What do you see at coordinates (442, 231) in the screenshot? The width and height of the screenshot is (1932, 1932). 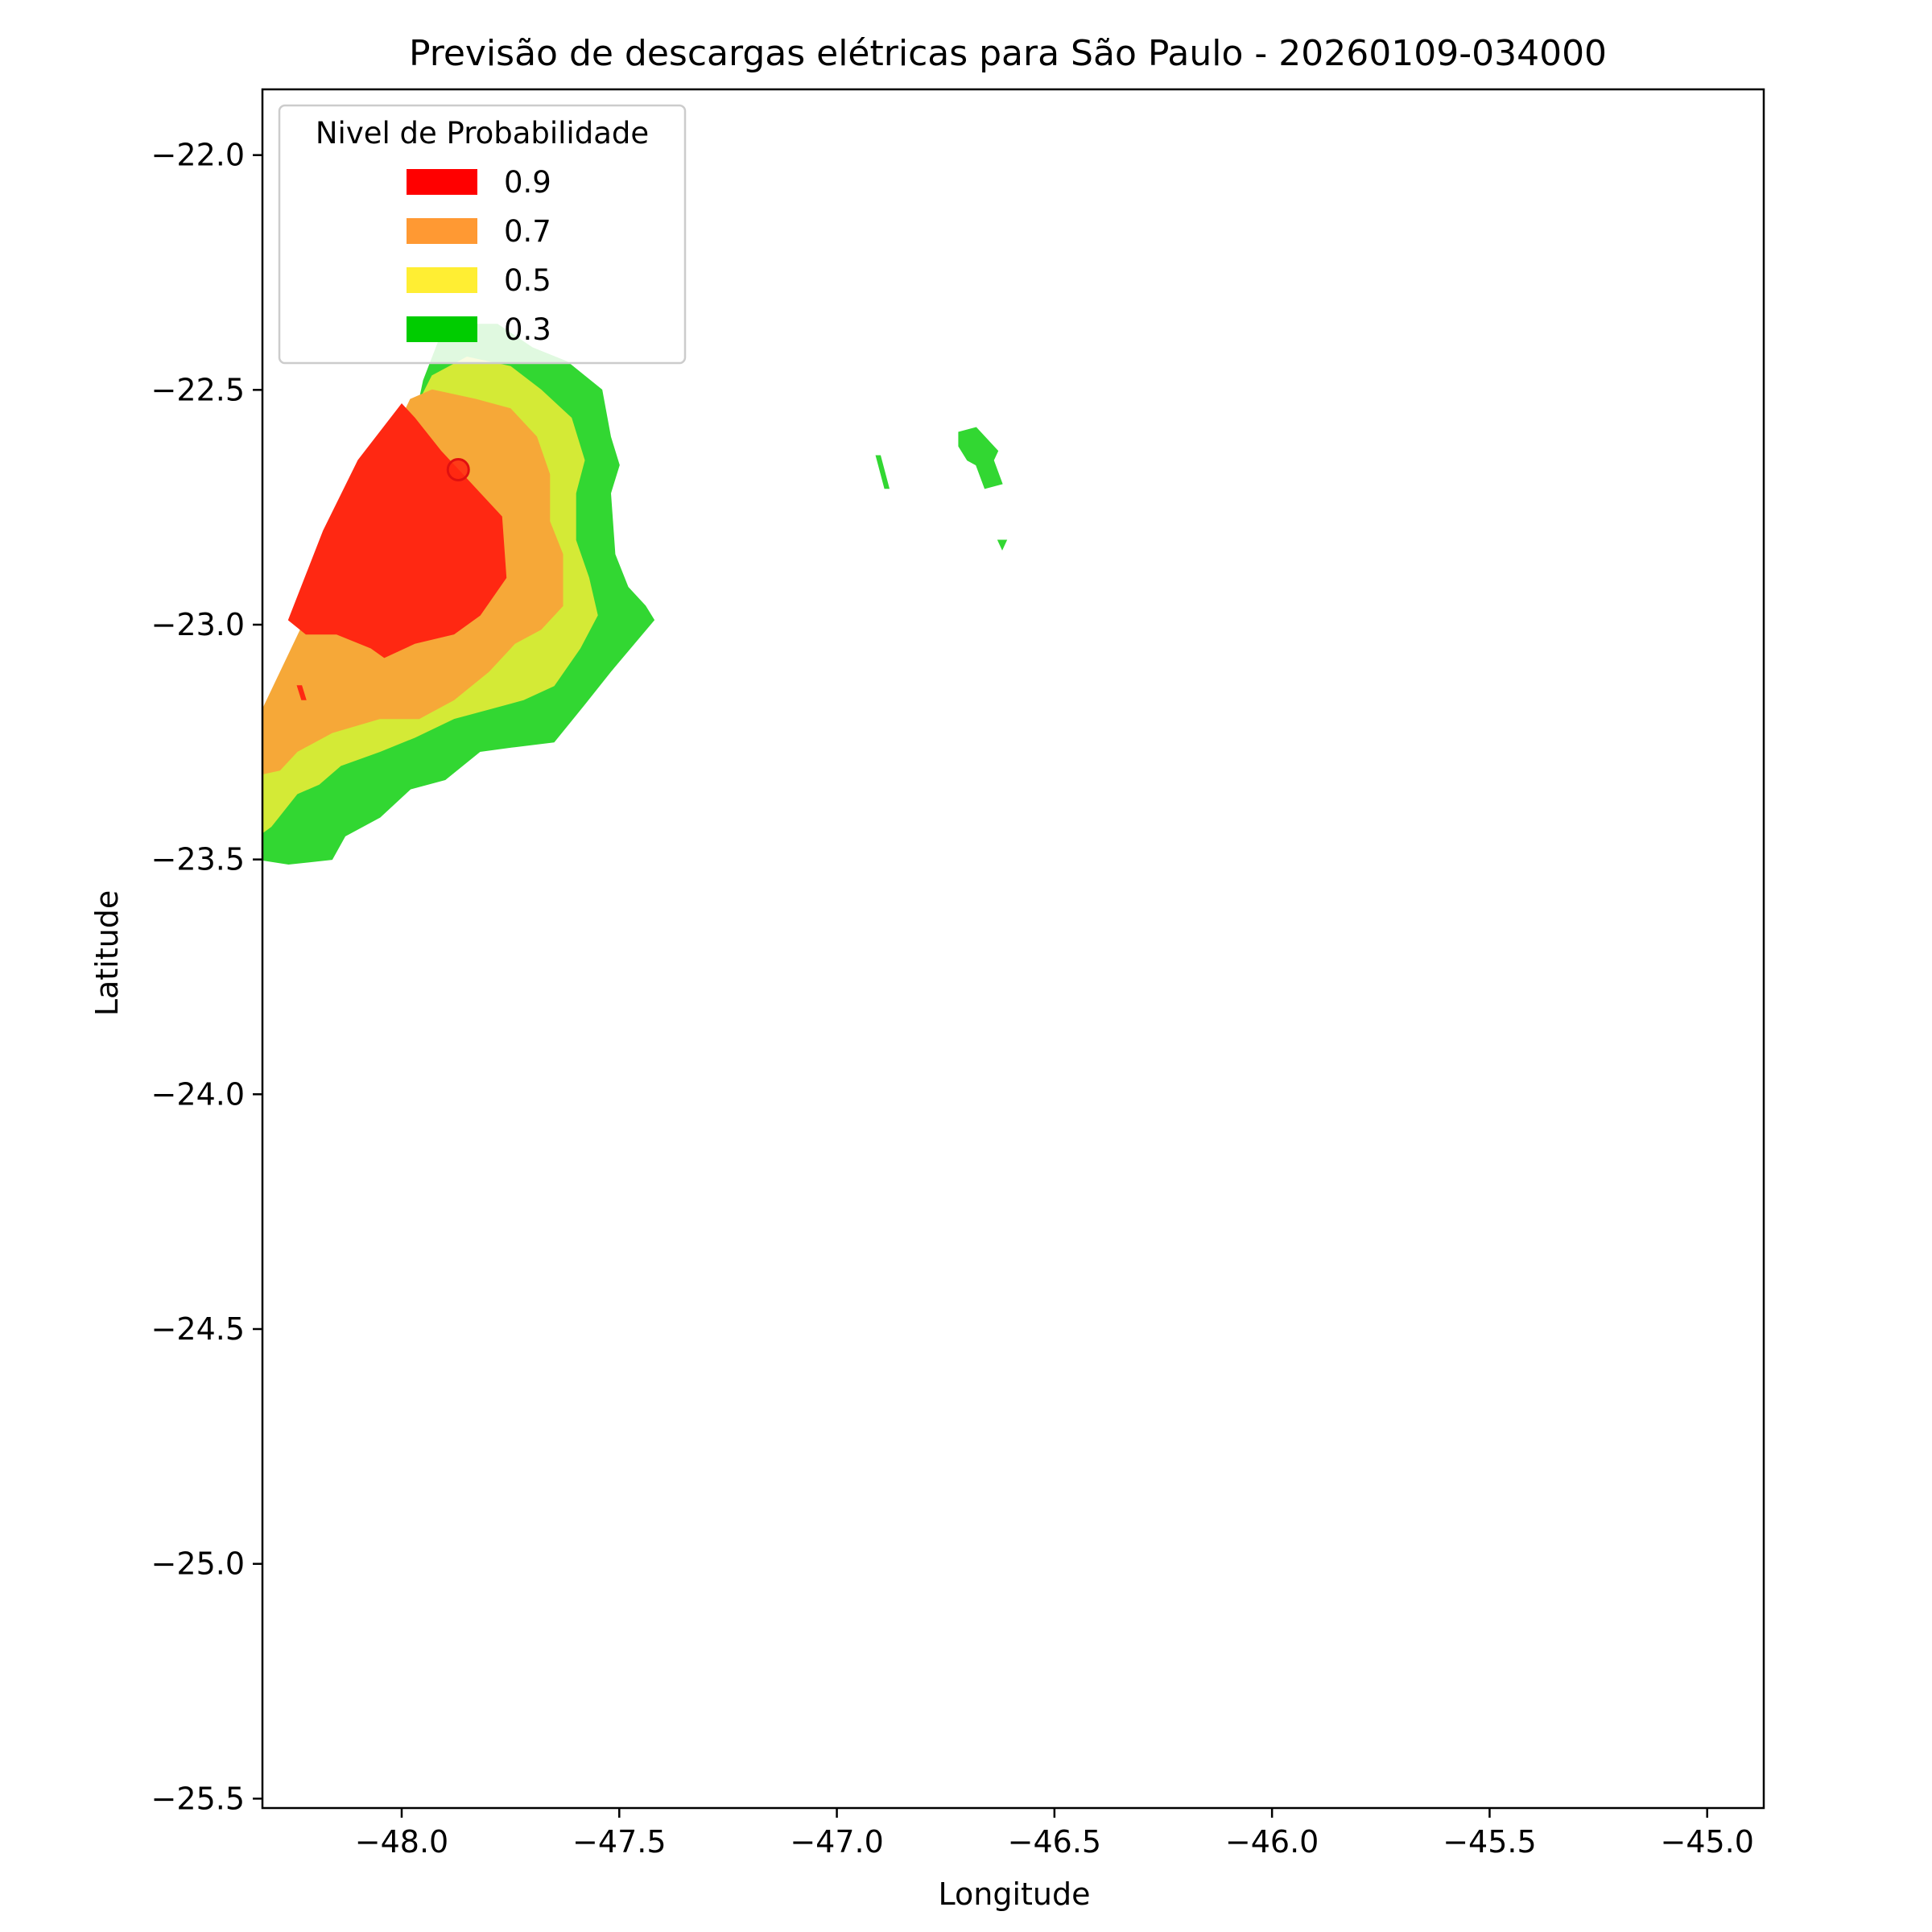 I see `legend-swatch-0.7` at bounding box center [442, 231].